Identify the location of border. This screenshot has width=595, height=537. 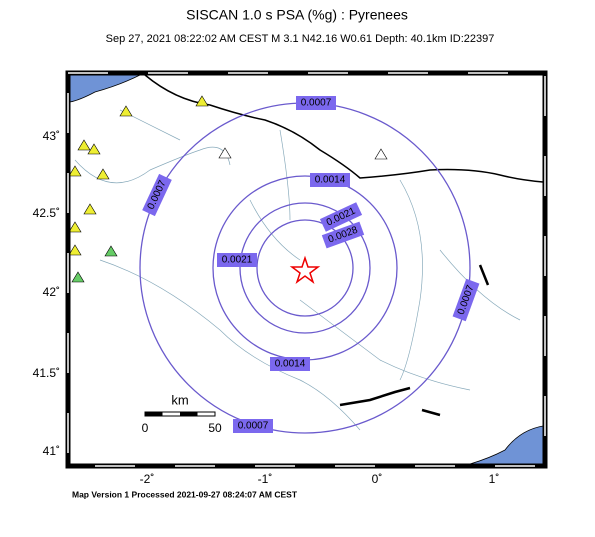
(344, 128).